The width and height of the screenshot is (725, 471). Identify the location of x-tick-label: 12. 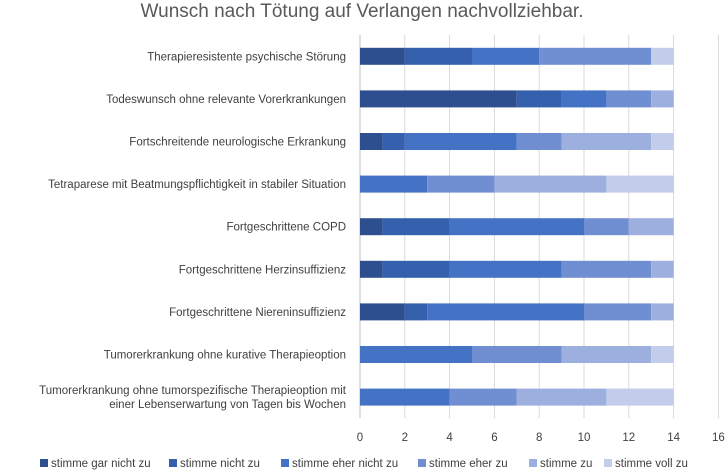
(628, 438).